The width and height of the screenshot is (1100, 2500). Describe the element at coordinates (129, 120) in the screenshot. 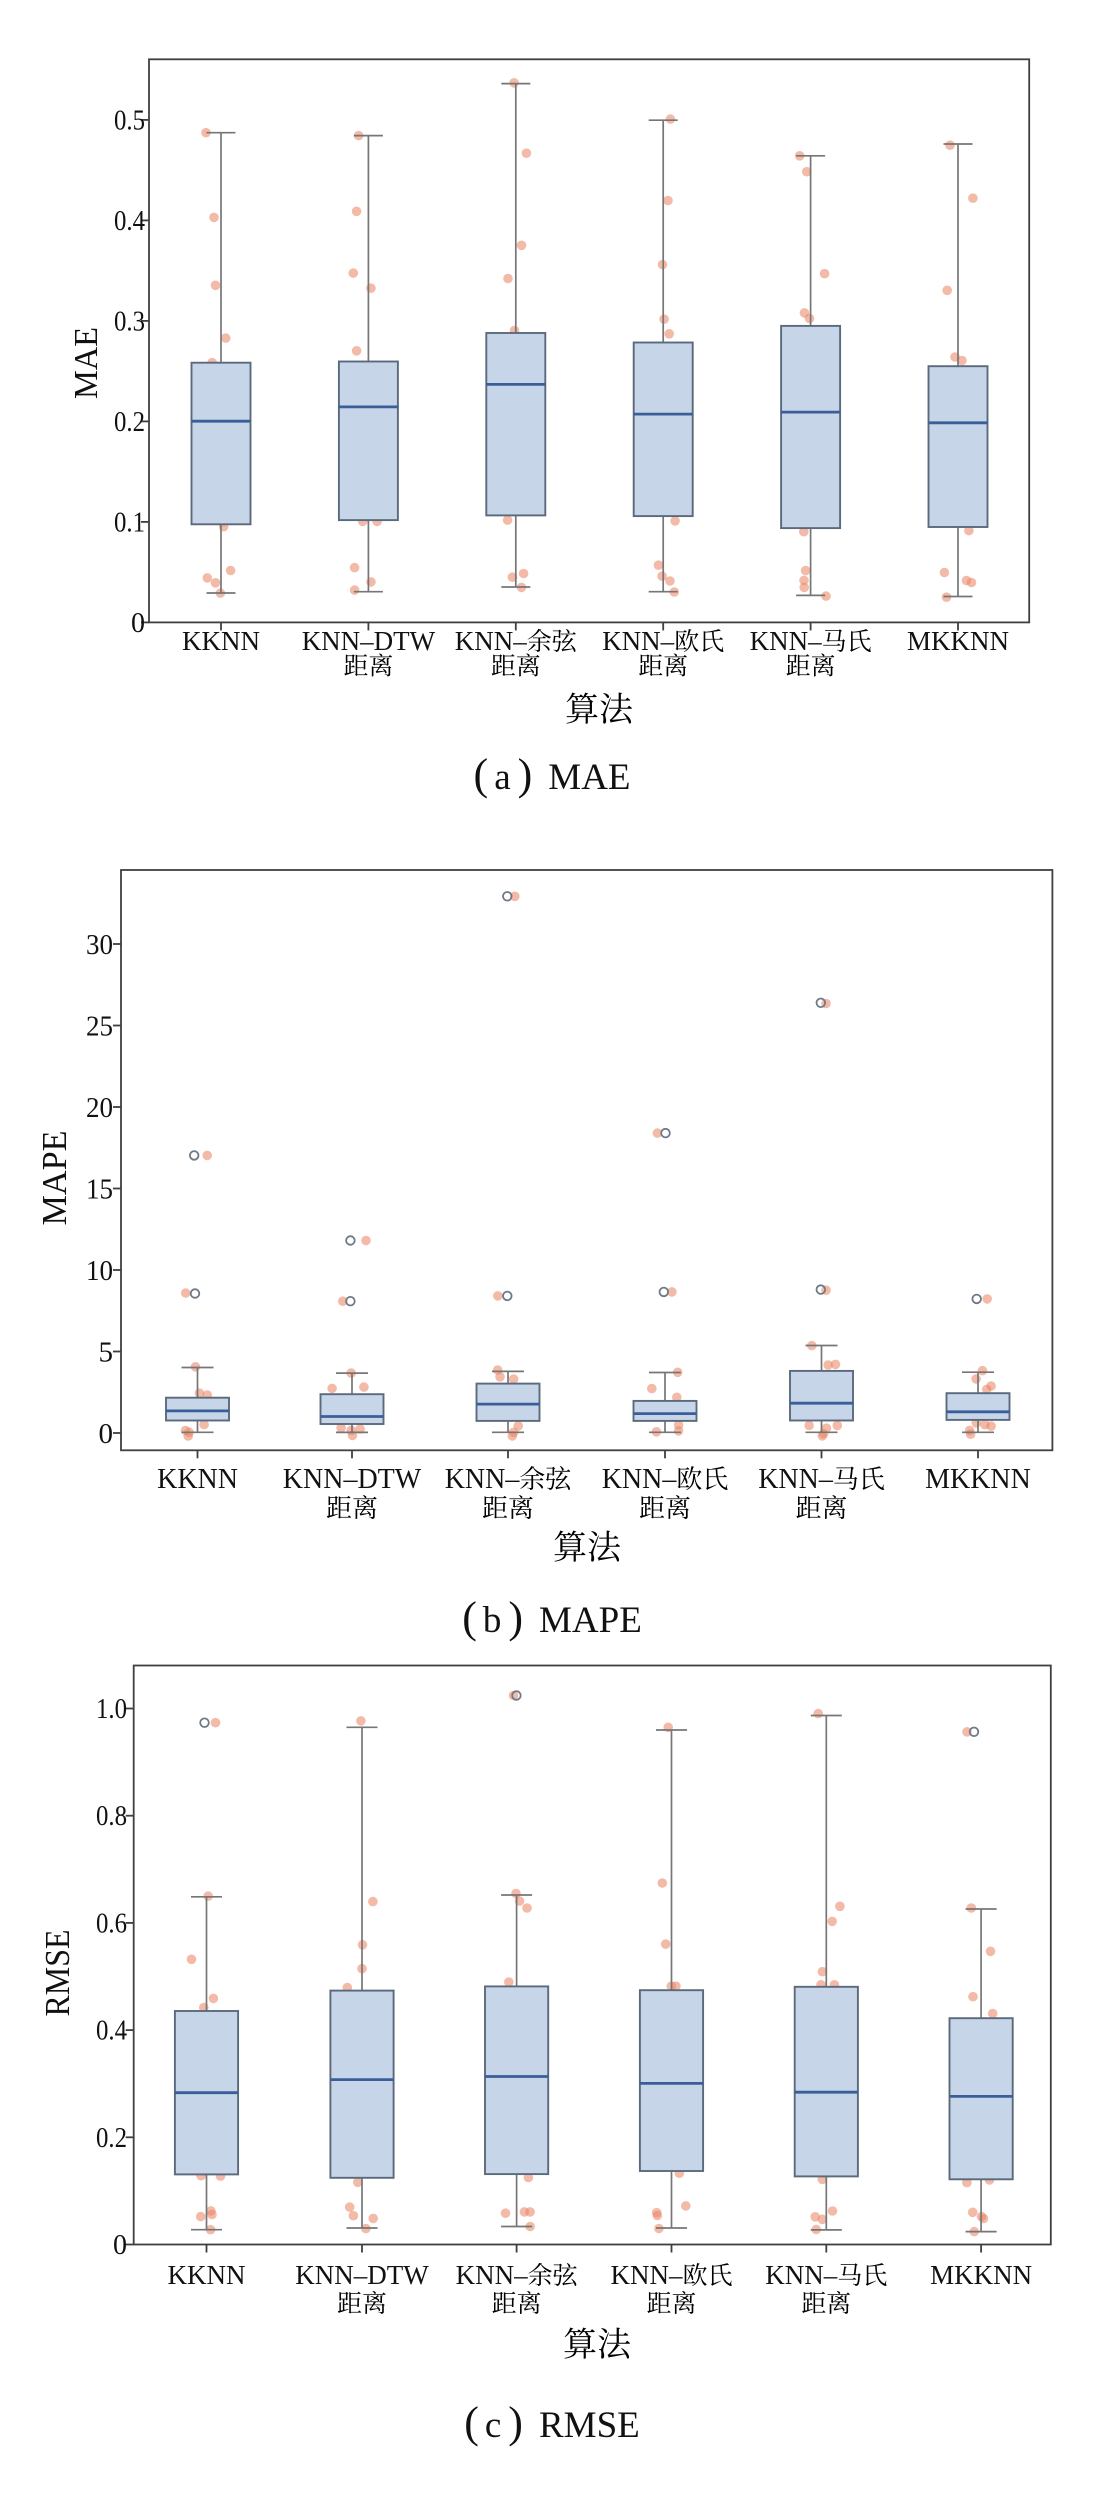

I see `svg-text: 0.5` at that location.